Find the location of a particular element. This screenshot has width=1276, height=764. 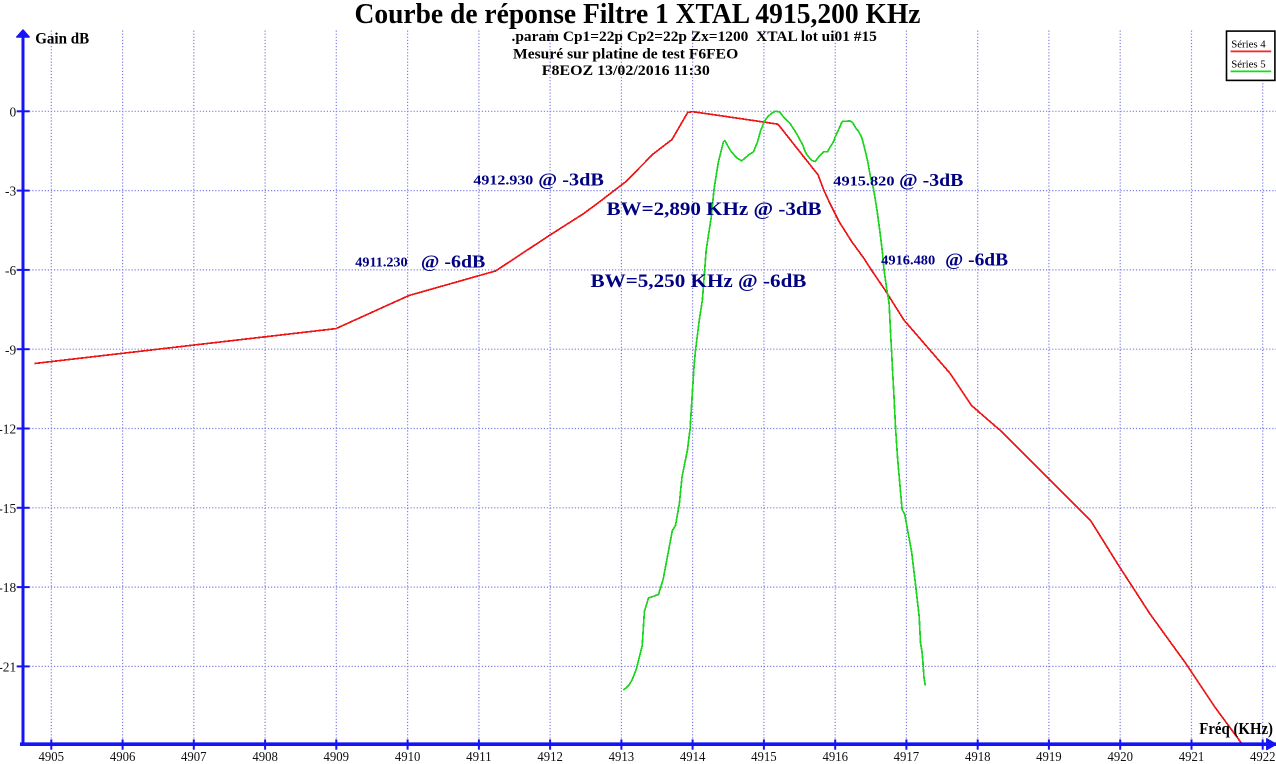

svg-text: Fréq (KHz) is located at coordinates (1236, 728).